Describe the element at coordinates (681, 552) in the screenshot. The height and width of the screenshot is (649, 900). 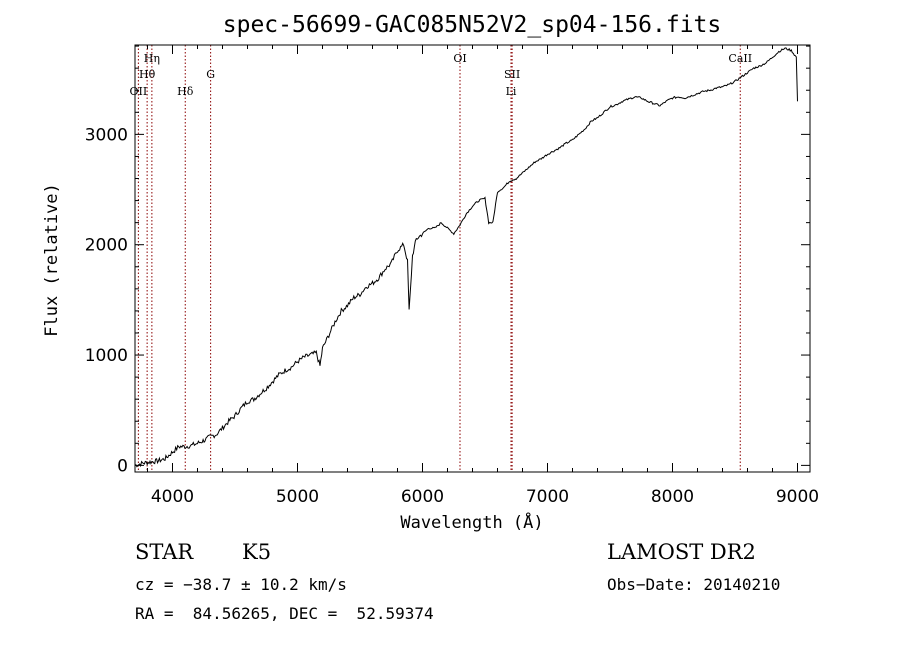
I see `survey-name: LAMOST DR2` at that location.